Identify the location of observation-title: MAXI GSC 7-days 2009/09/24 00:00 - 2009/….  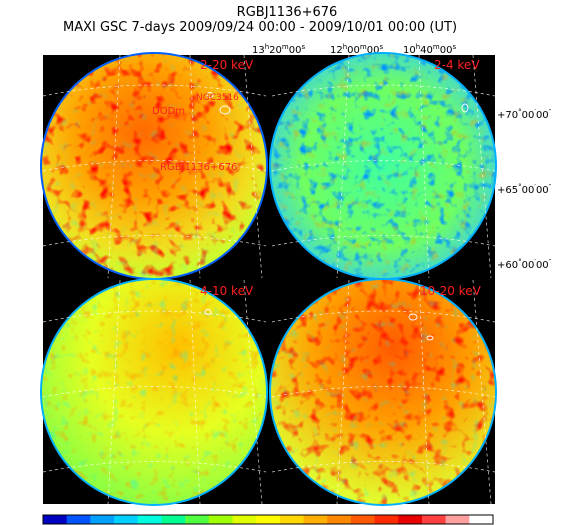
(260, 27).